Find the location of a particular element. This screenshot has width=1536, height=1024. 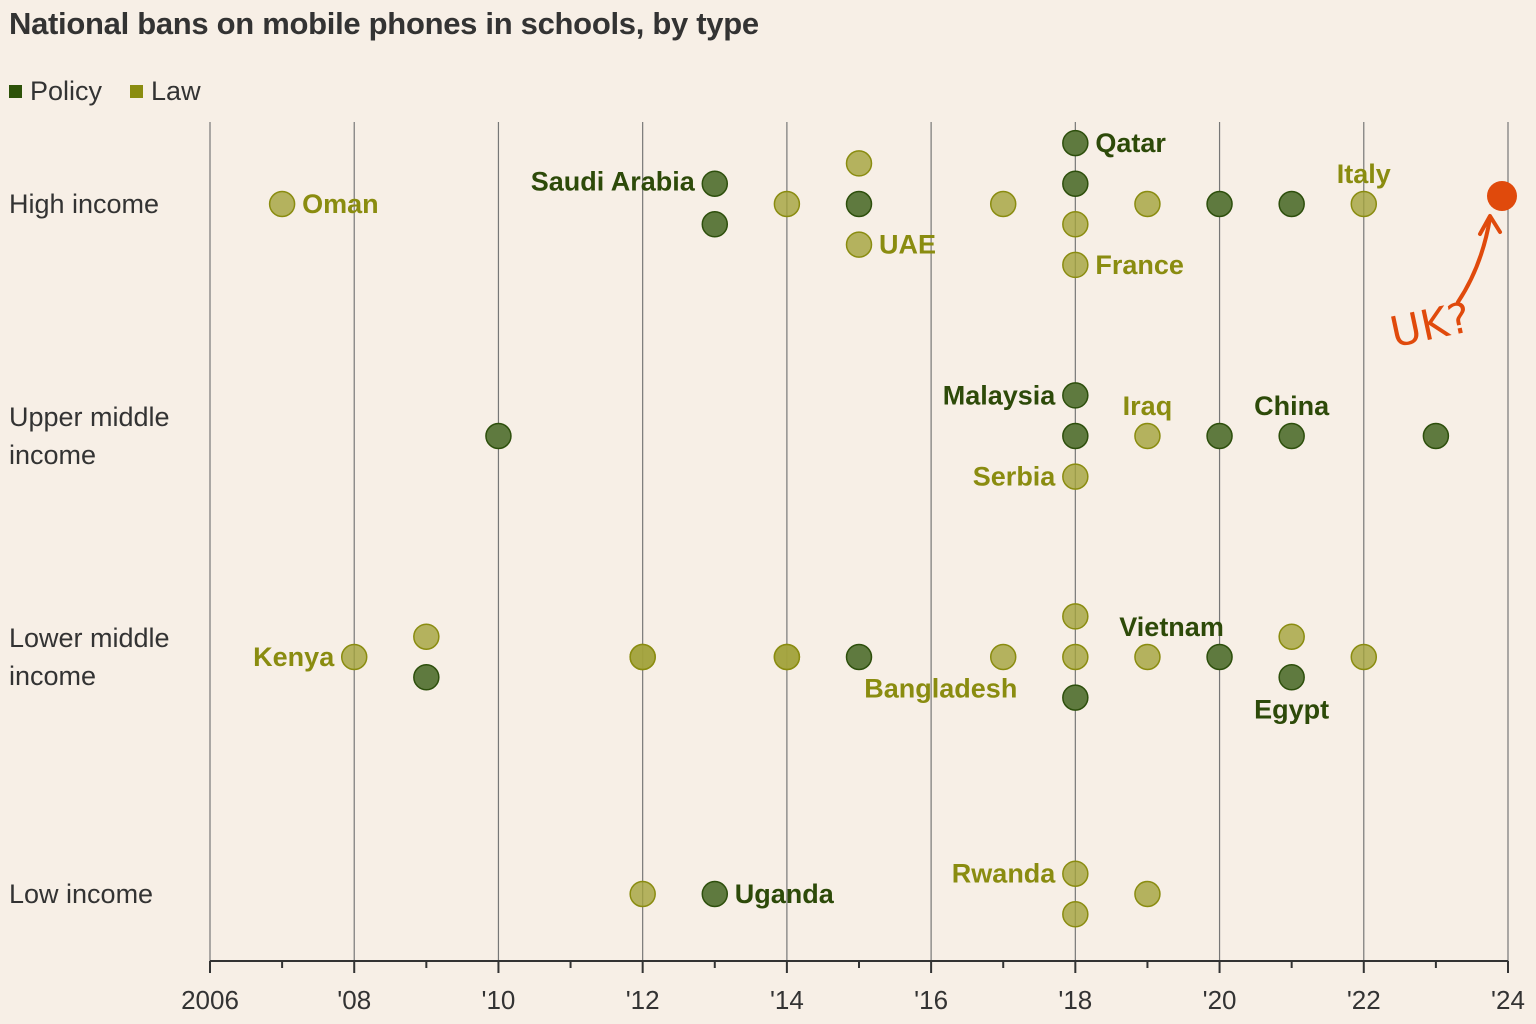

x-tick-label: '18 is located at coordinates (1075, 1000).